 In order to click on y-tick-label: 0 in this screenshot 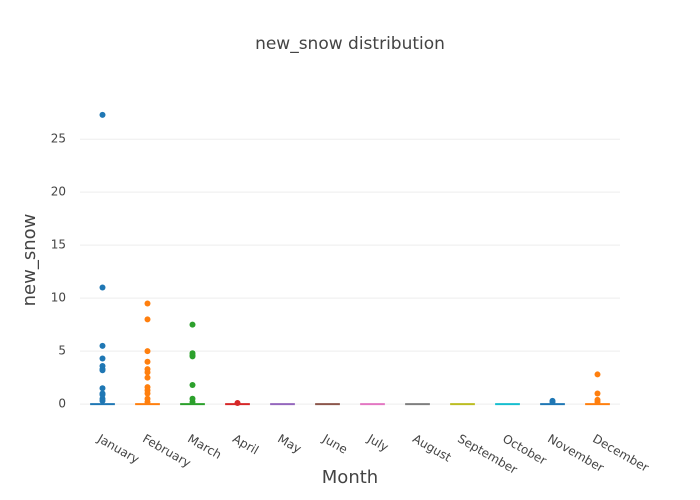, I will do `click(62, 404)`.